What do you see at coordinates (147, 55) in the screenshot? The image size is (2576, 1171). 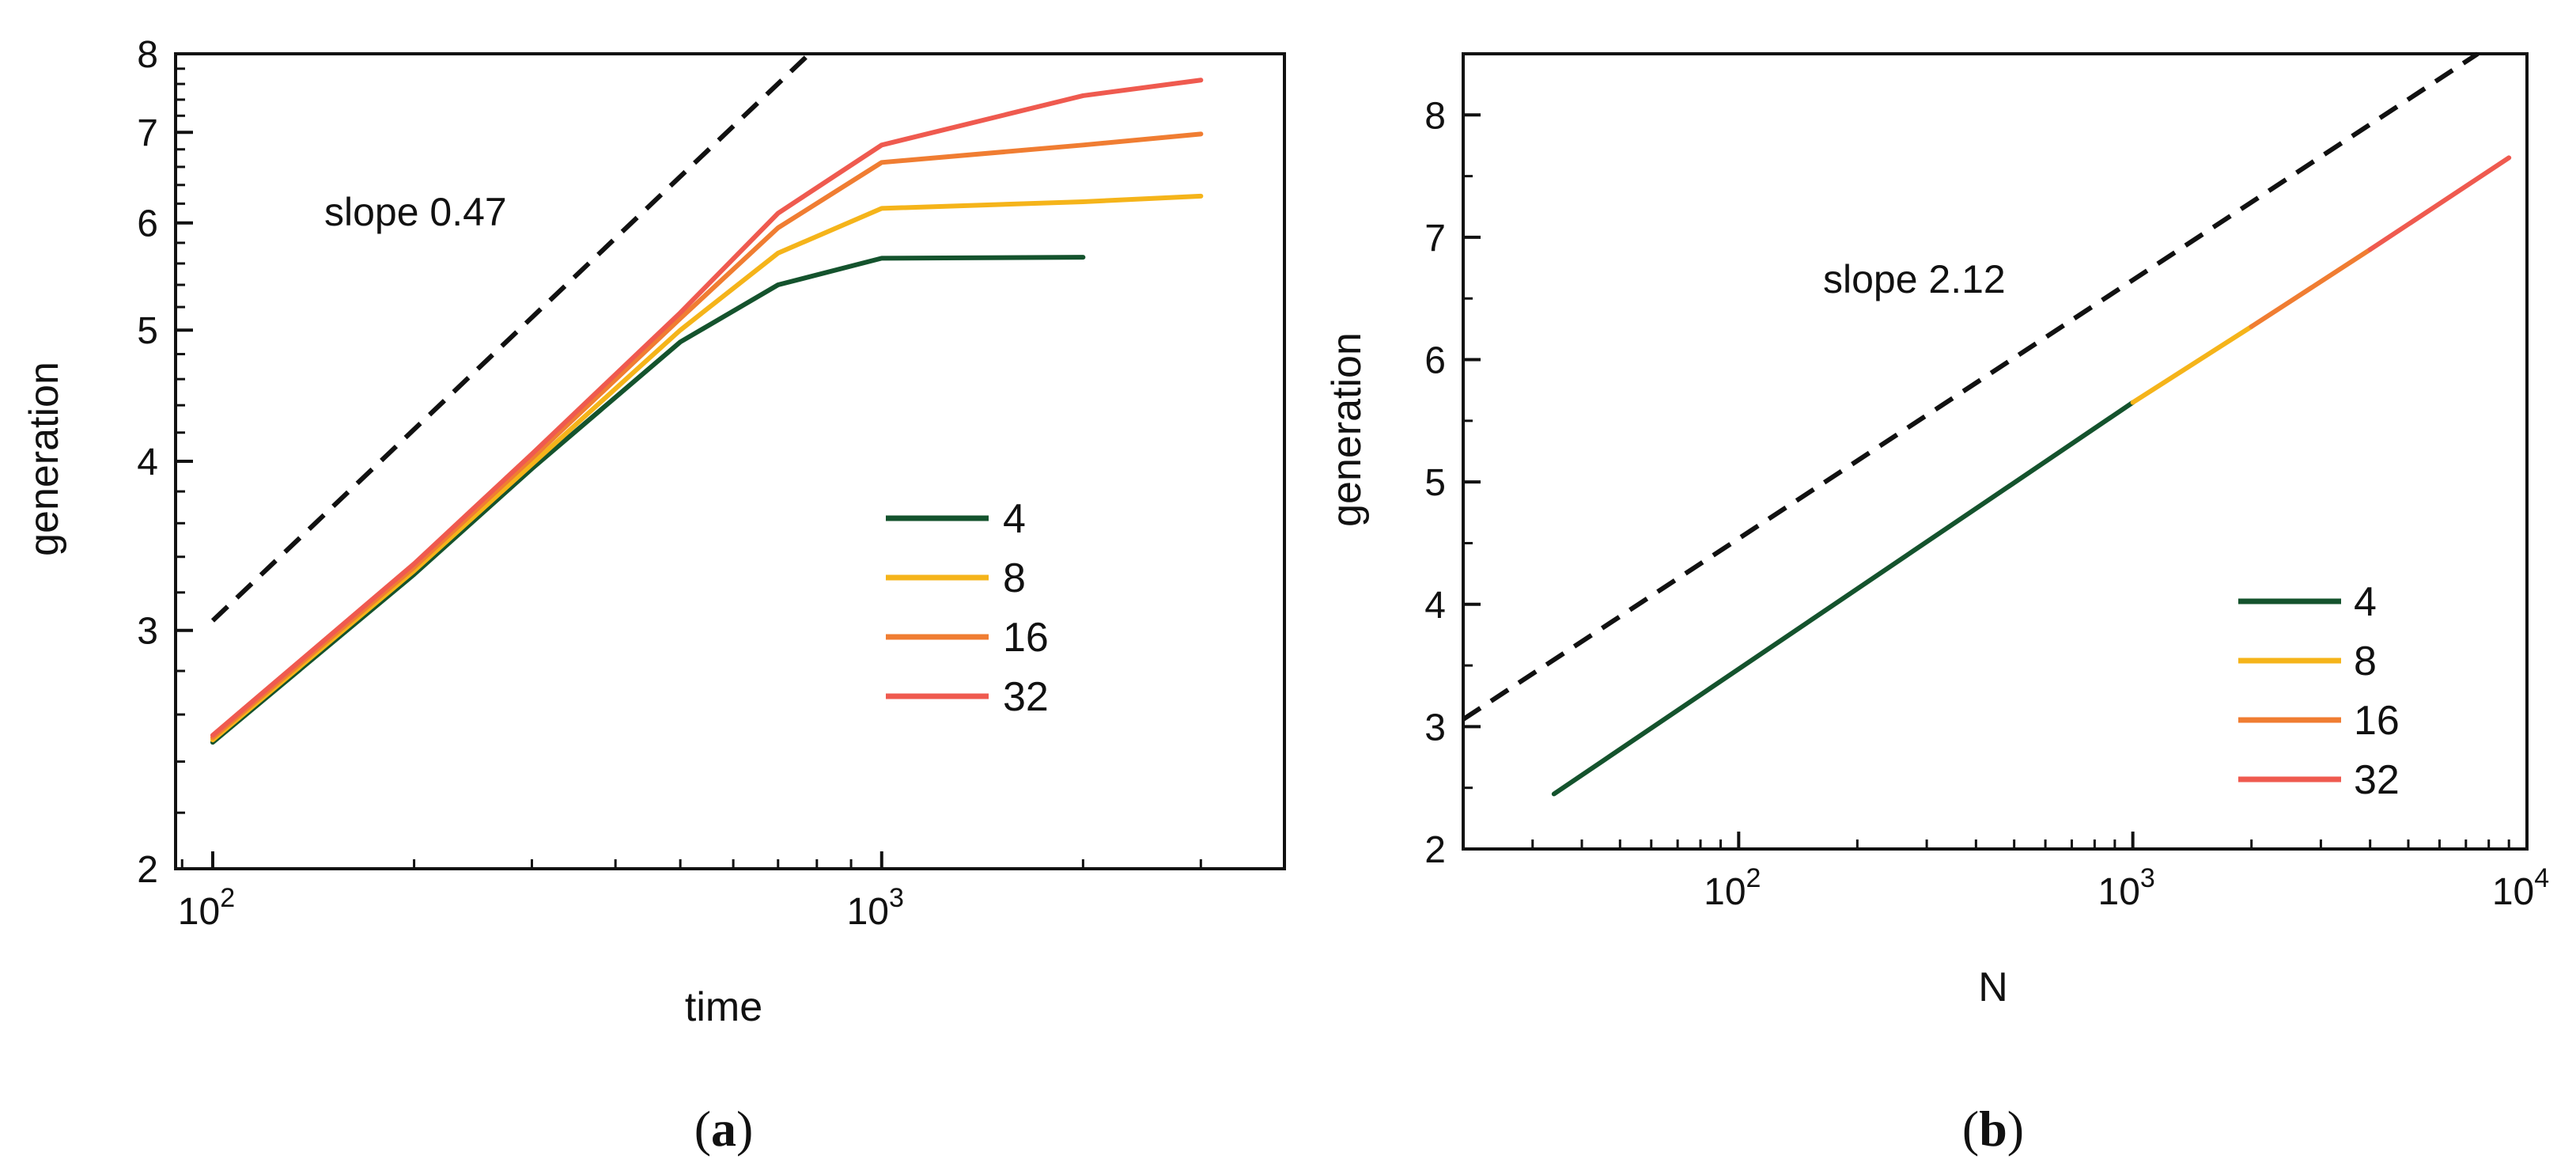 I see `panel-a-y-tick-label: 8` at bounding box center [147, 55].